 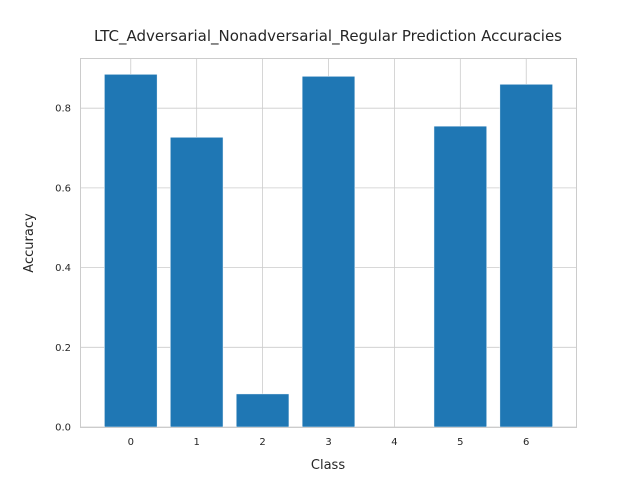 I want to click on x-tick-label: 1, so click(x=196, y=442).